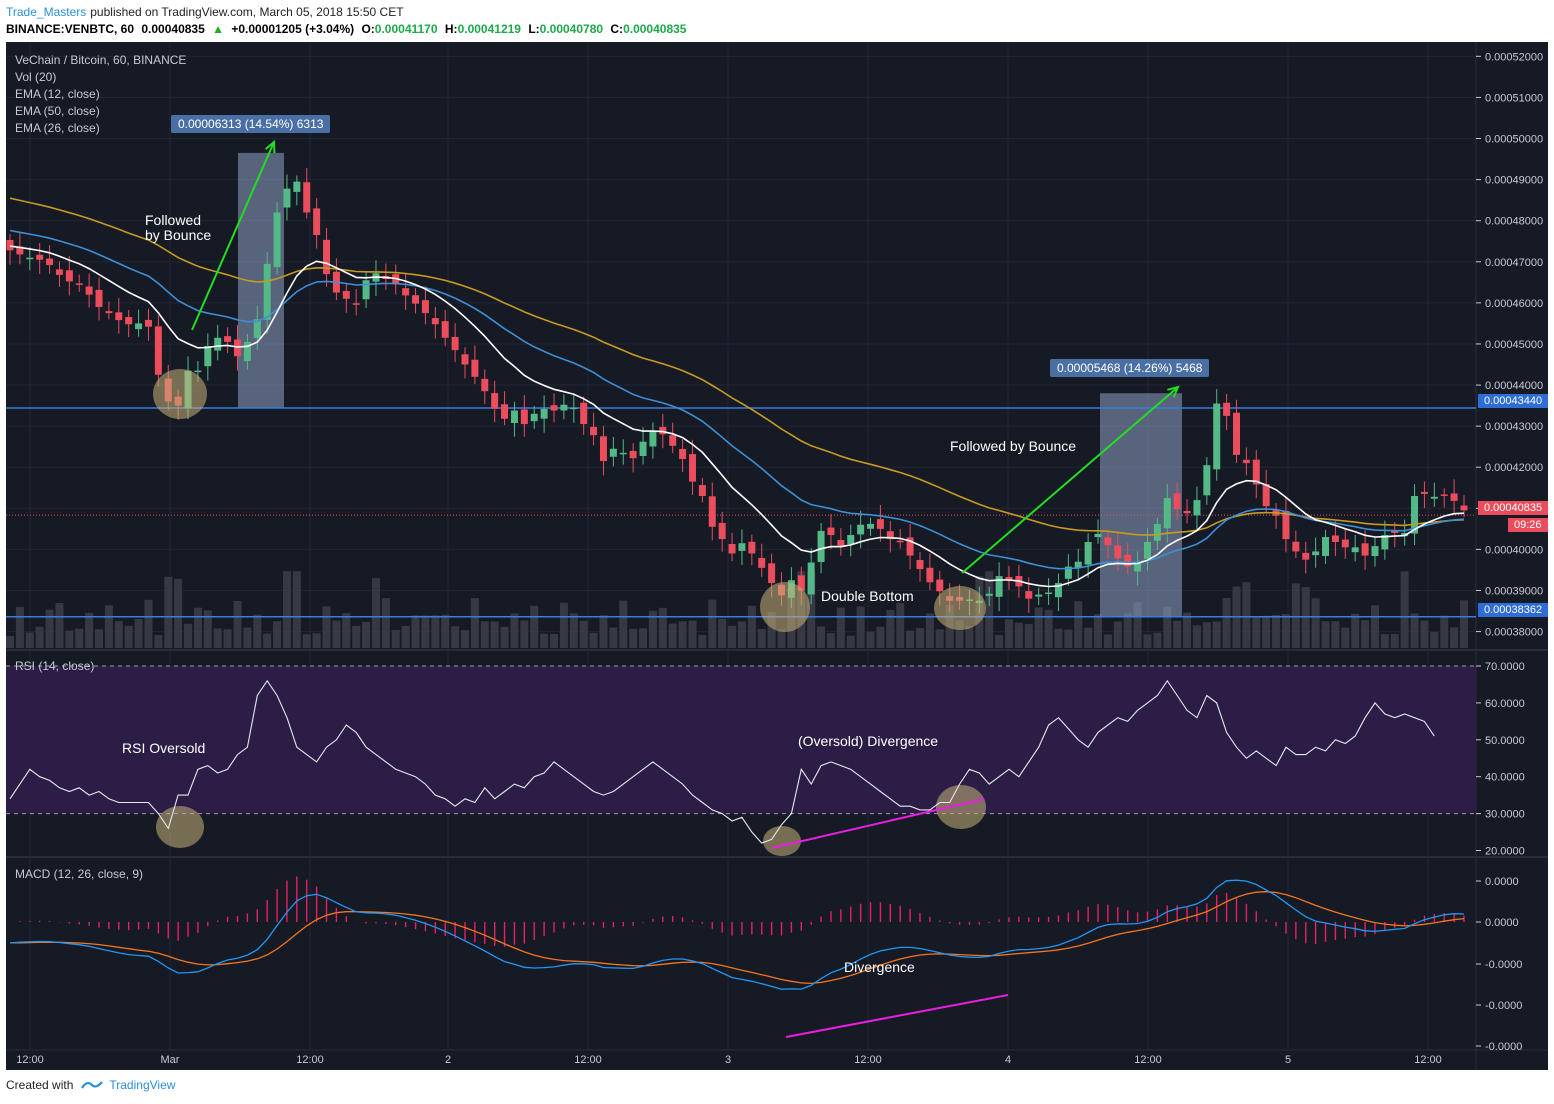  Describe the element at coordinates (30, 1060) in the screenshot. I see `x-tick-label: 12:00` at that location.